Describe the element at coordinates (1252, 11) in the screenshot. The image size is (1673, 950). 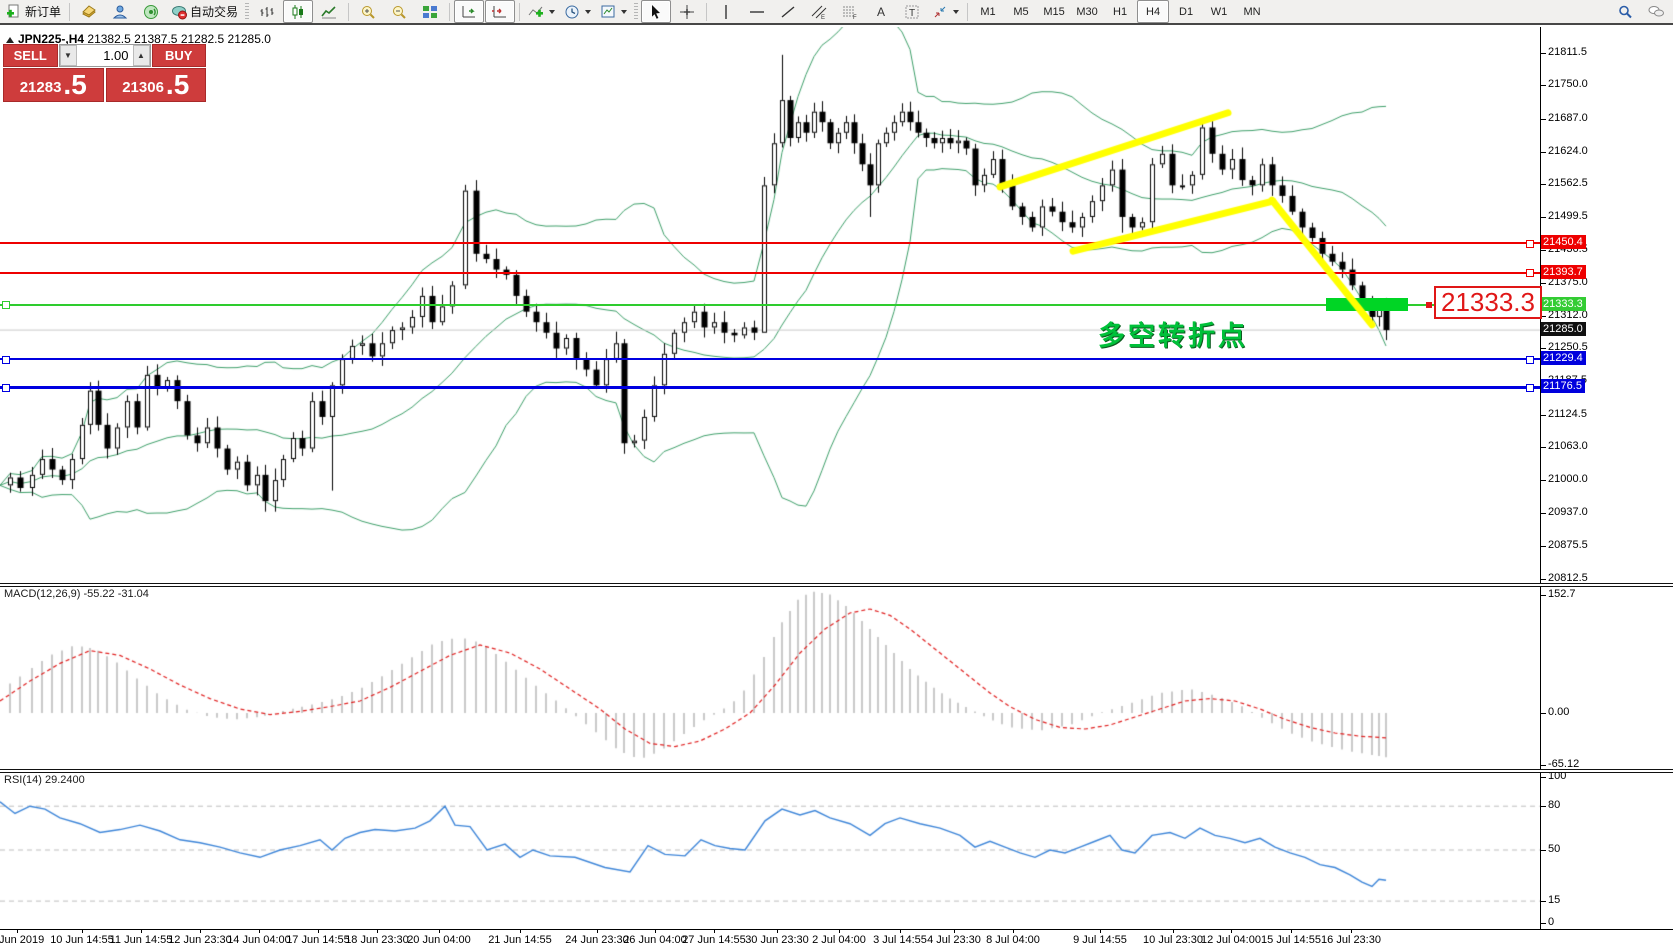
I see `timeframe-mn-button: MN` at that location.